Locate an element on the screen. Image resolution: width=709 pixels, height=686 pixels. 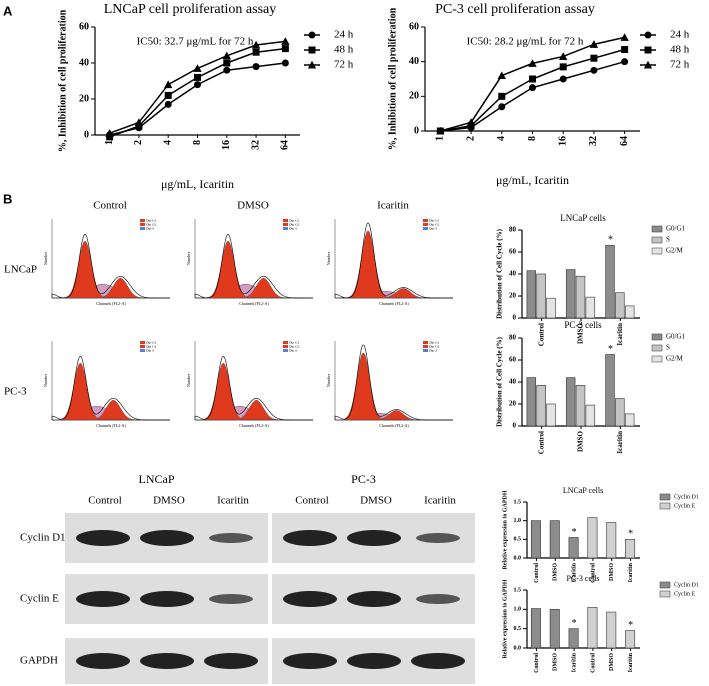
blot-protein-label: GAPDH is located at coordinates (39, 661).